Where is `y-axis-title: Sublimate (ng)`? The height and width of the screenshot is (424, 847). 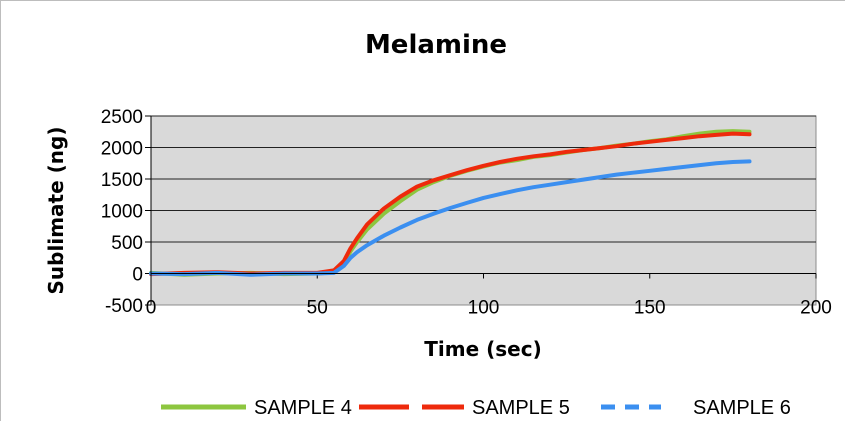
y-axis-title: Sublimate (ng) is located at coordinates (56, 211).